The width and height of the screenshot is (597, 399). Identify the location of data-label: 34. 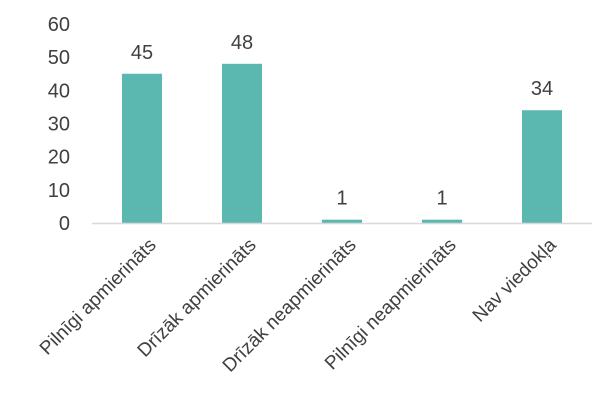
(542, 89).